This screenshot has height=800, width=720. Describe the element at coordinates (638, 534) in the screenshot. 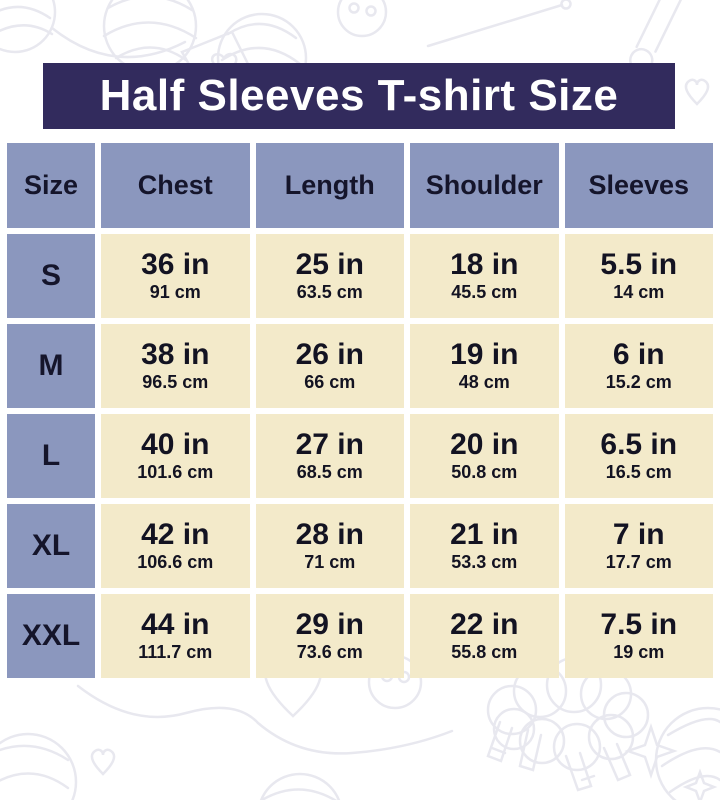

I see `value-inches: 7 in` at that location.